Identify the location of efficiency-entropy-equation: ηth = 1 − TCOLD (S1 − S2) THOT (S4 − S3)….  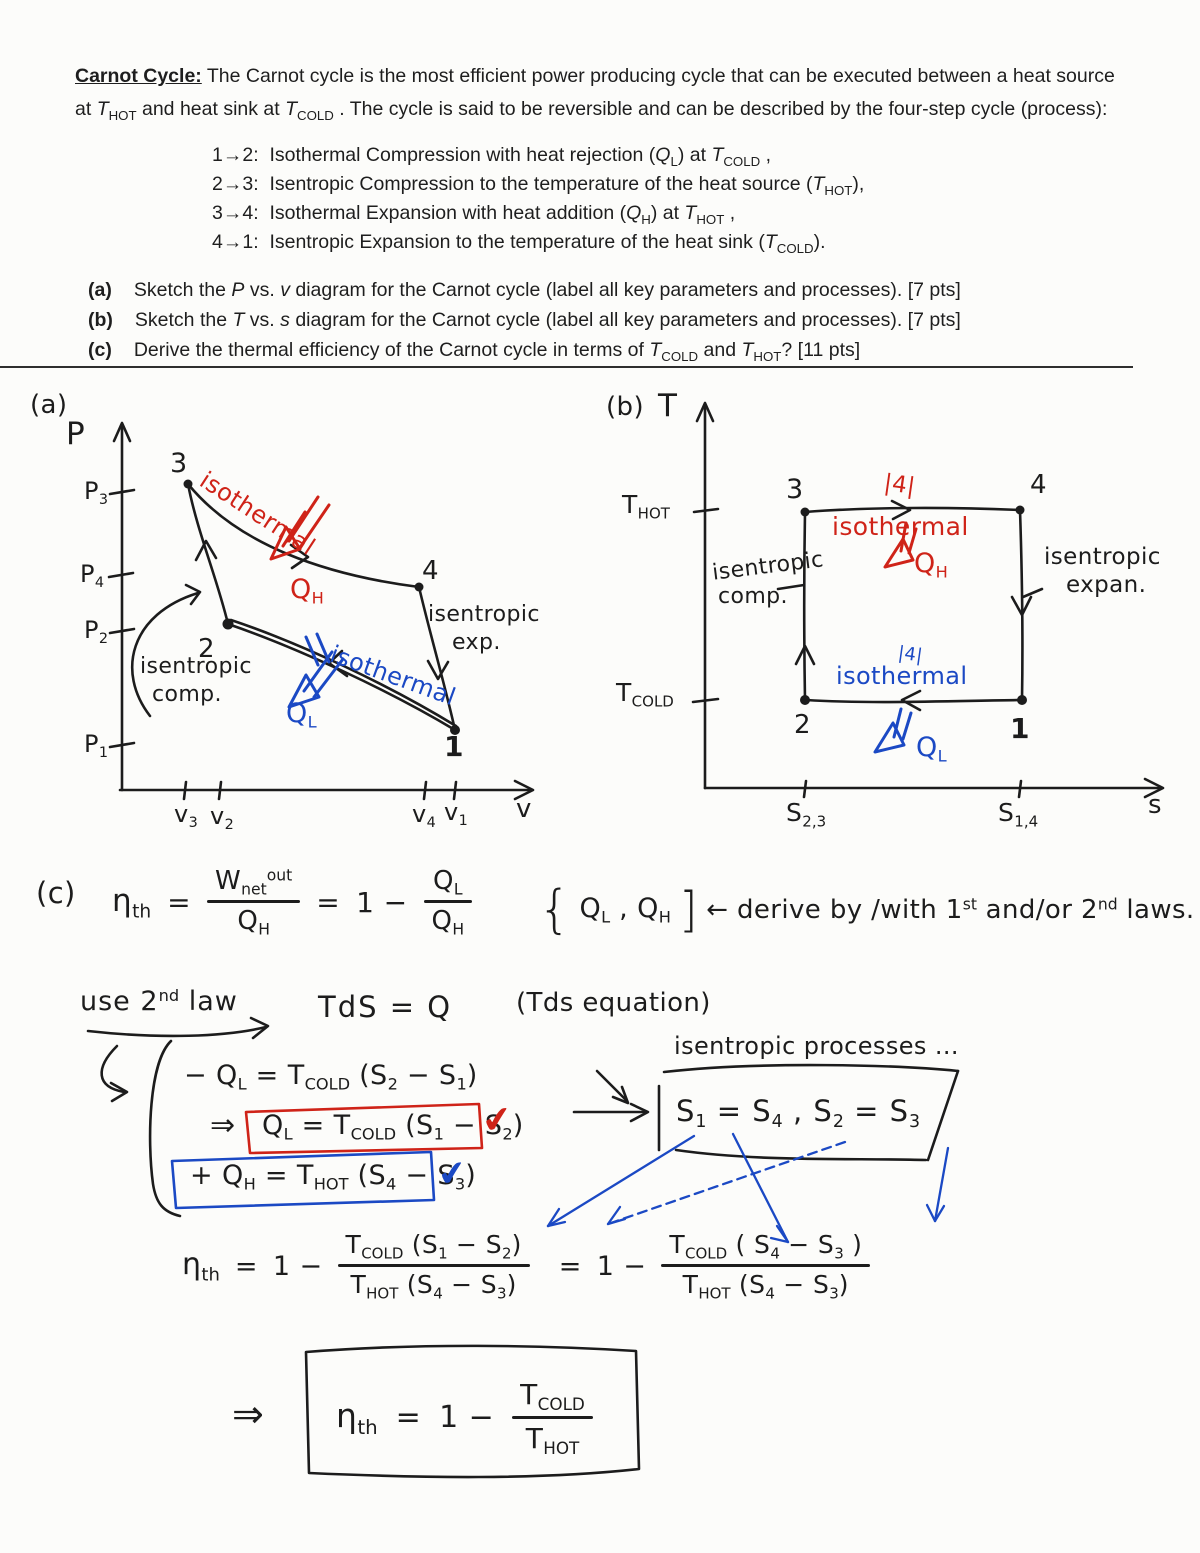
(526, 1266).